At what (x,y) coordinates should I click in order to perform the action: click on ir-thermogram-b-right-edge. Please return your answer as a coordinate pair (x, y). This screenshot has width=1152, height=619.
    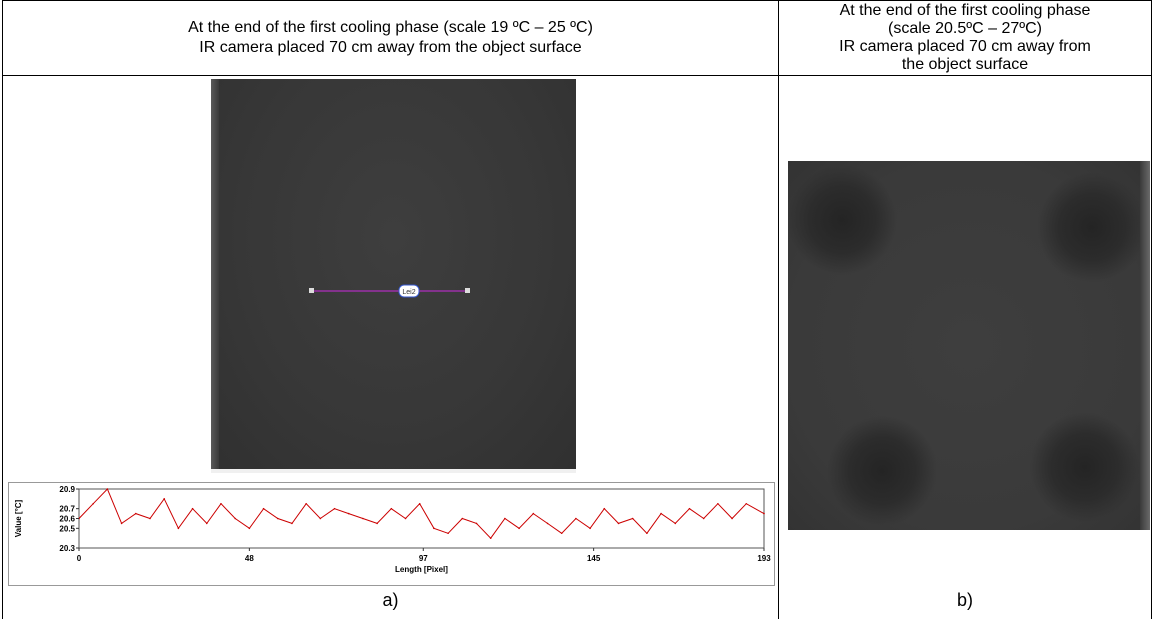
    Looking at the image, I should click on (1145, 345).